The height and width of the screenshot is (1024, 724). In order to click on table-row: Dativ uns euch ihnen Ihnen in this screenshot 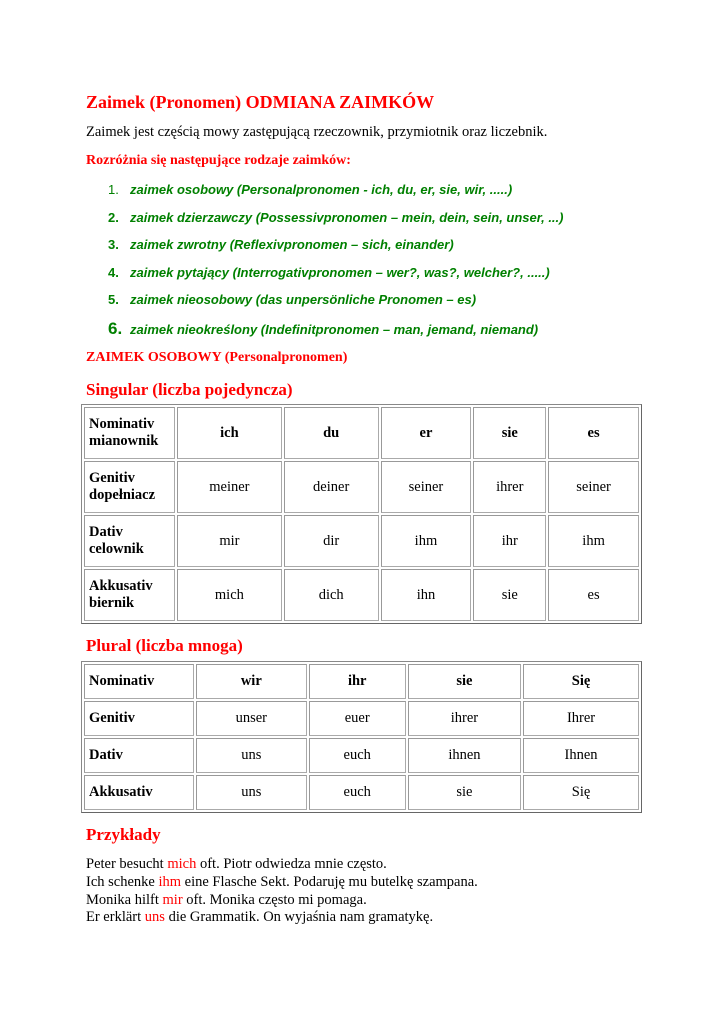, I will do `click(361, 755)`.